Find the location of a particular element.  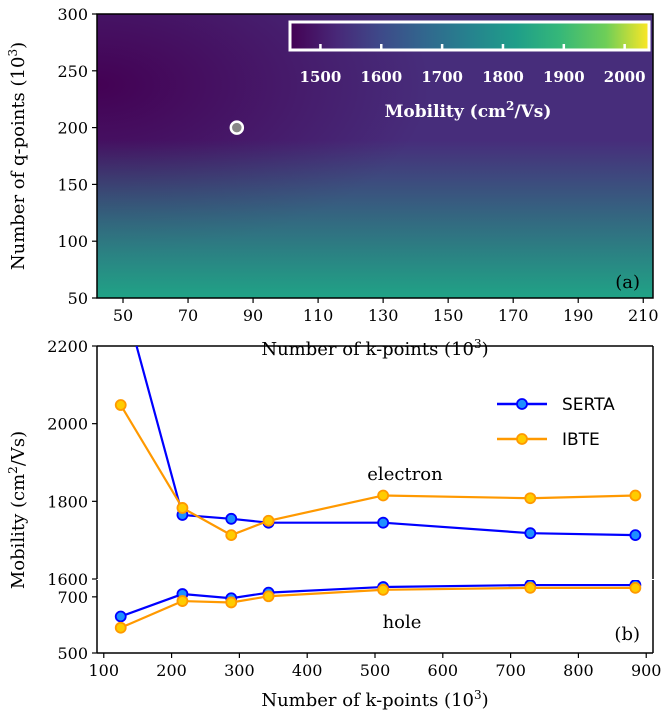

line-y-tick-label: 500 is located at coordinates (72, 653).